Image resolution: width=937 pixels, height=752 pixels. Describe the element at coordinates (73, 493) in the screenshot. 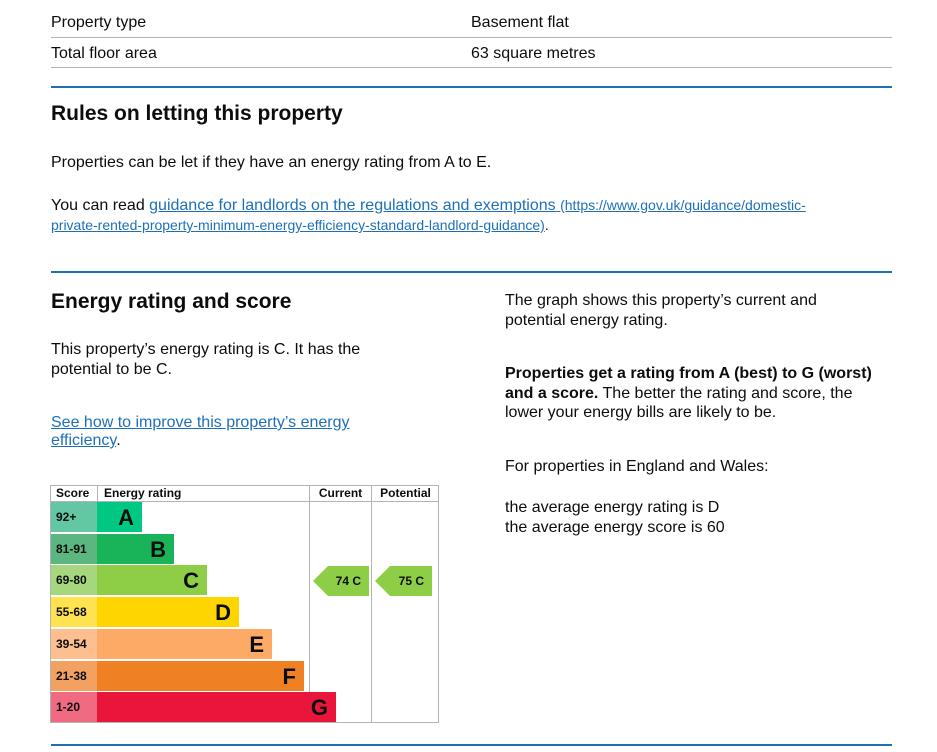

I see `header-score: Score` at that location.